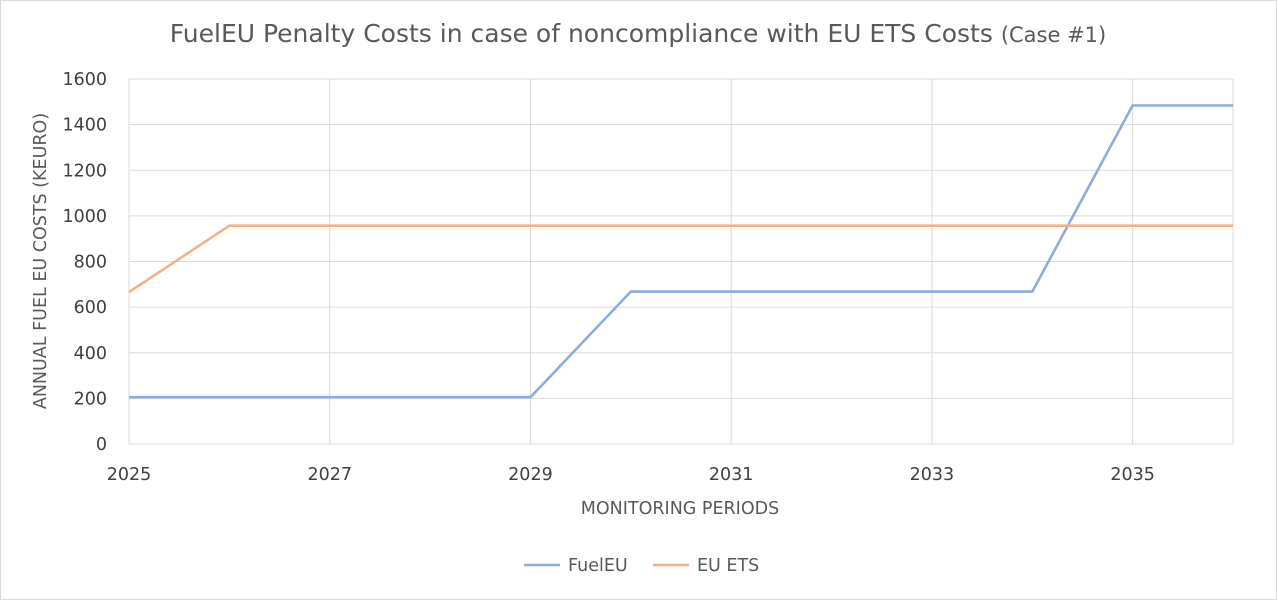  Describe the element at coordinates (84, 80) in the screenshot. I see `y-tick-label: 1600` at that location.